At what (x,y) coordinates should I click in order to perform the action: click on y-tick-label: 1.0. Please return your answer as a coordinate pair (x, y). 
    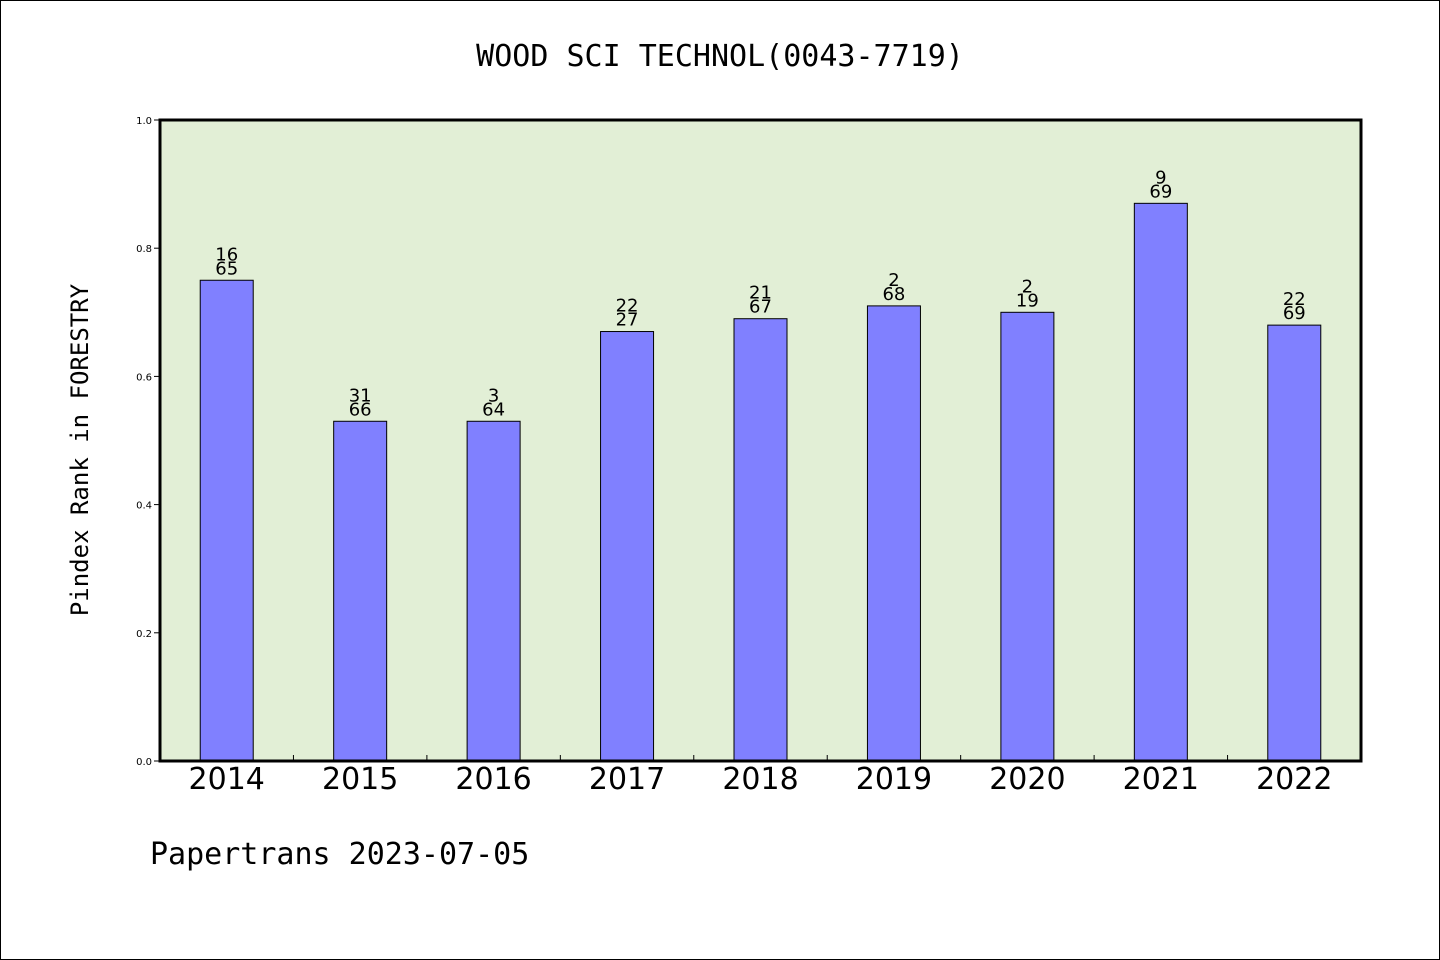
    Looking at the image, I should click on (144, 121).